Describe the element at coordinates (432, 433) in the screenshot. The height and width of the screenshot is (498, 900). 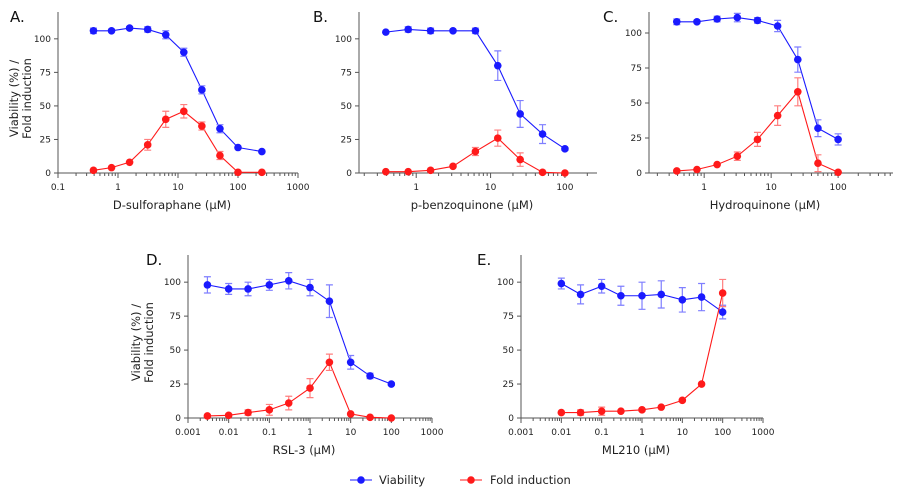
I see `x-tick-label: 1000` at that location.